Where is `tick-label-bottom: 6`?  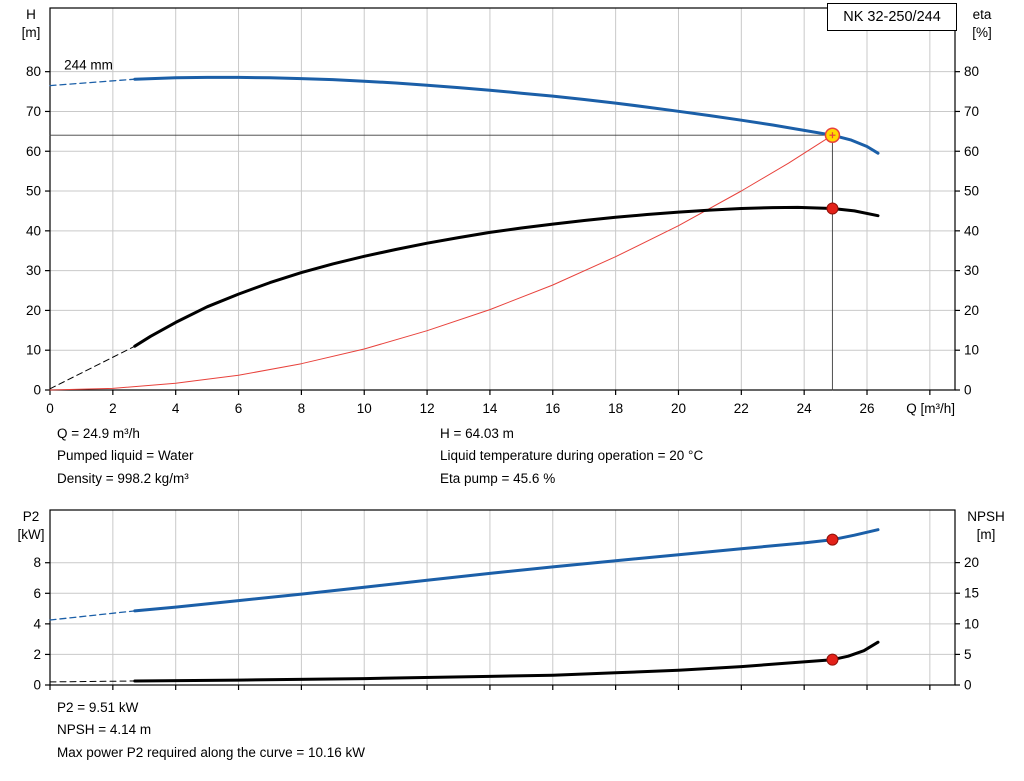
tick-label-bottom: 6 is located at coordinates (239, 408).